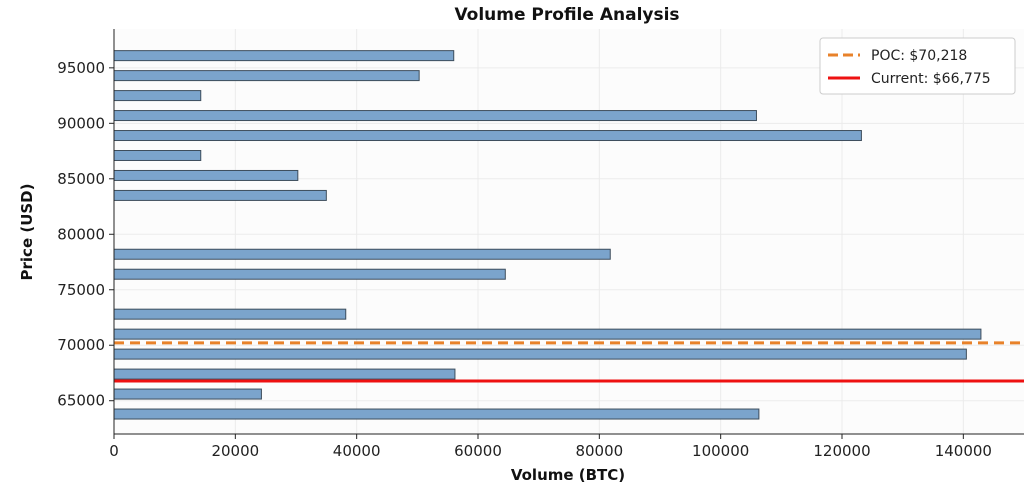 The image size is (1024, 489). I want to click on x-tick-label: 120000, so click(841, 451).